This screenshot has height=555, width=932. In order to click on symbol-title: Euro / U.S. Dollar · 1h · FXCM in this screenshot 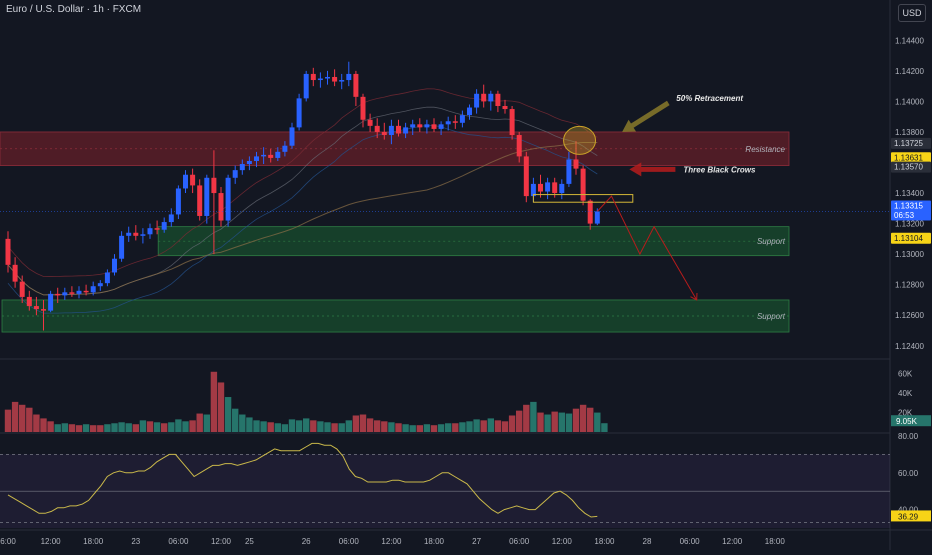, I will do `click(74, 9)`.